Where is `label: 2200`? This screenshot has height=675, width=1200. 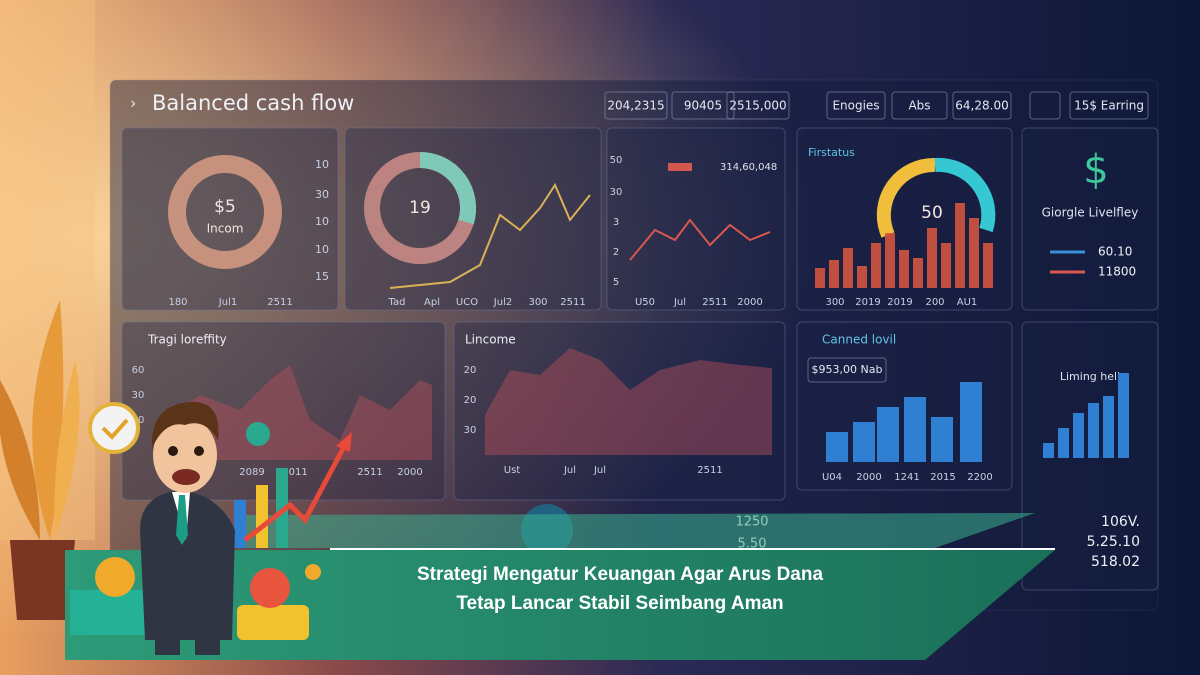 label: 2200 is located at coordinates (979, 477).